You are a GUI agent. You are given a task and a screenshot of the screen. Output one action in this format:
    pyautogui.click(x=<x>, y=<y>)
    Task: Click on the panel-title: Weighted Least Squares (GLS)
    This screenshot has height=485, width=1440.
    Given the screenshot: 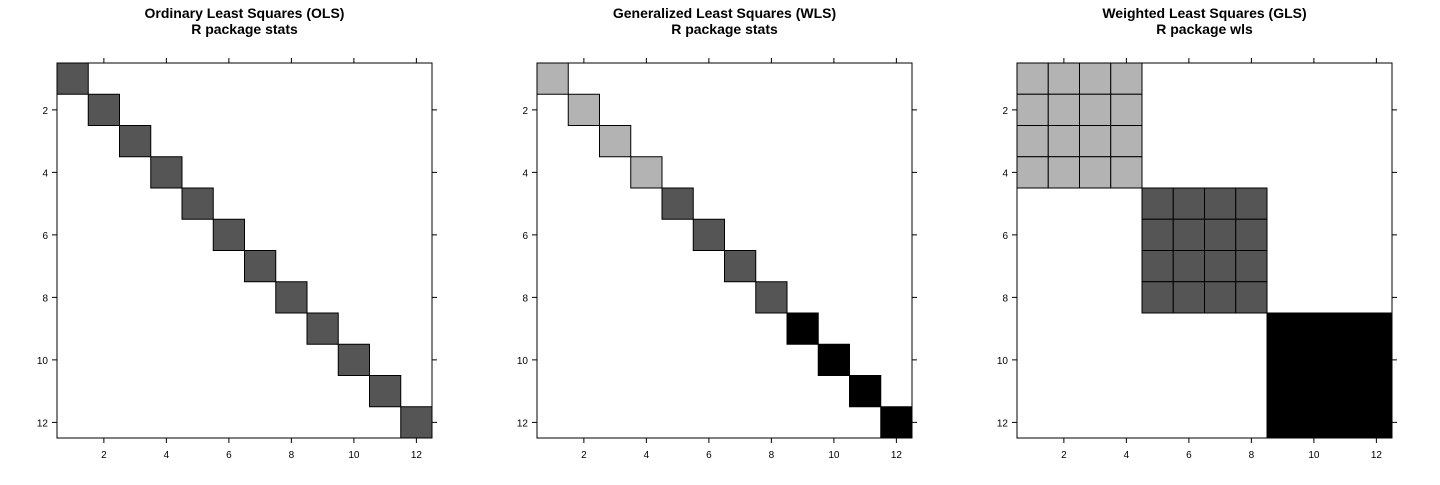 What is the action you would take?
    pyautogui.click(x=1204, y=13)
    